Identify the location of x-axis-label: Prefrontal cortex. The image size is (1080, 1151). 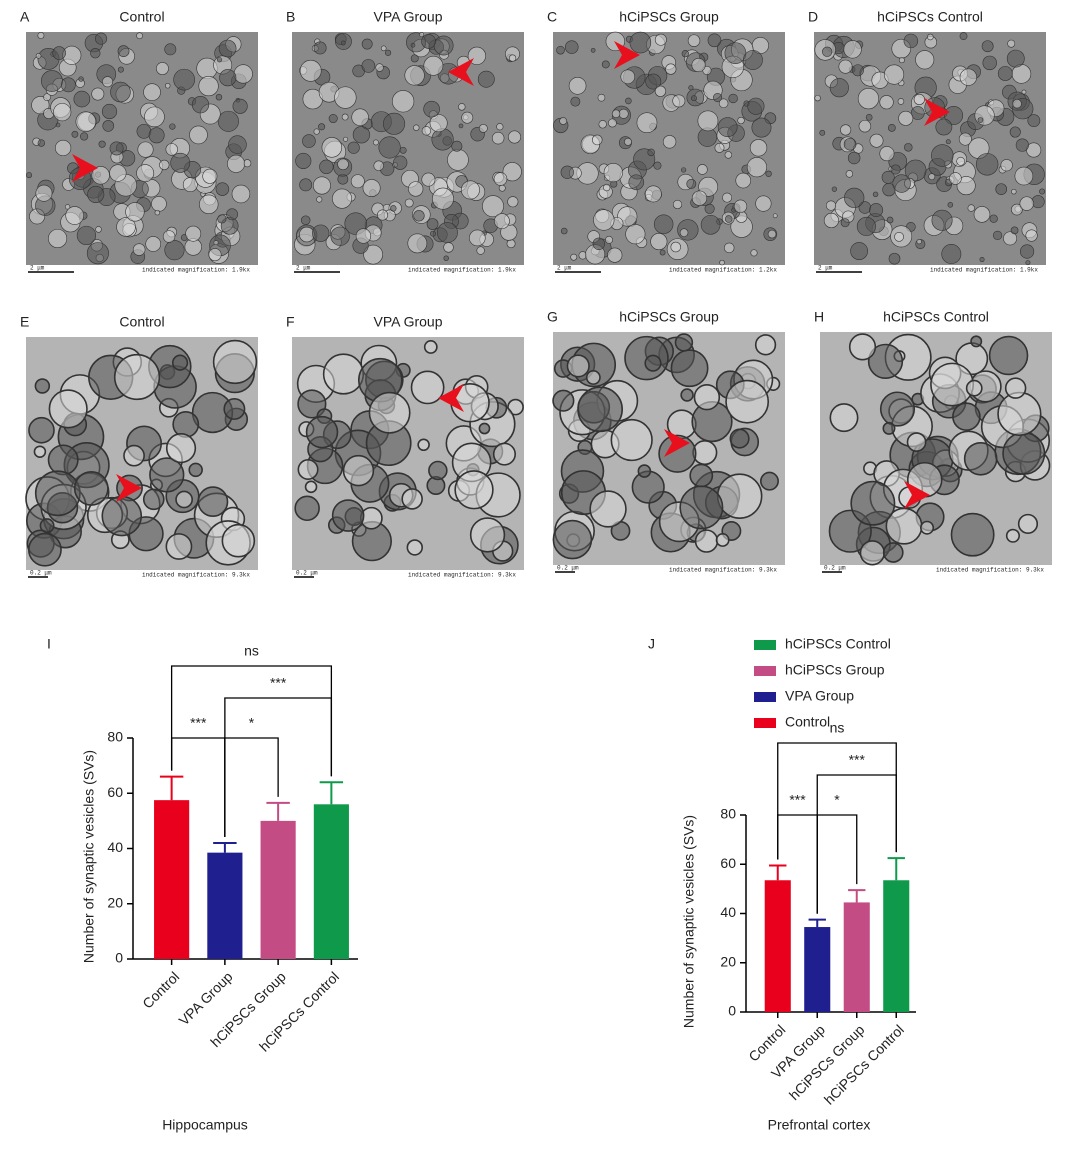
(819, 1125).